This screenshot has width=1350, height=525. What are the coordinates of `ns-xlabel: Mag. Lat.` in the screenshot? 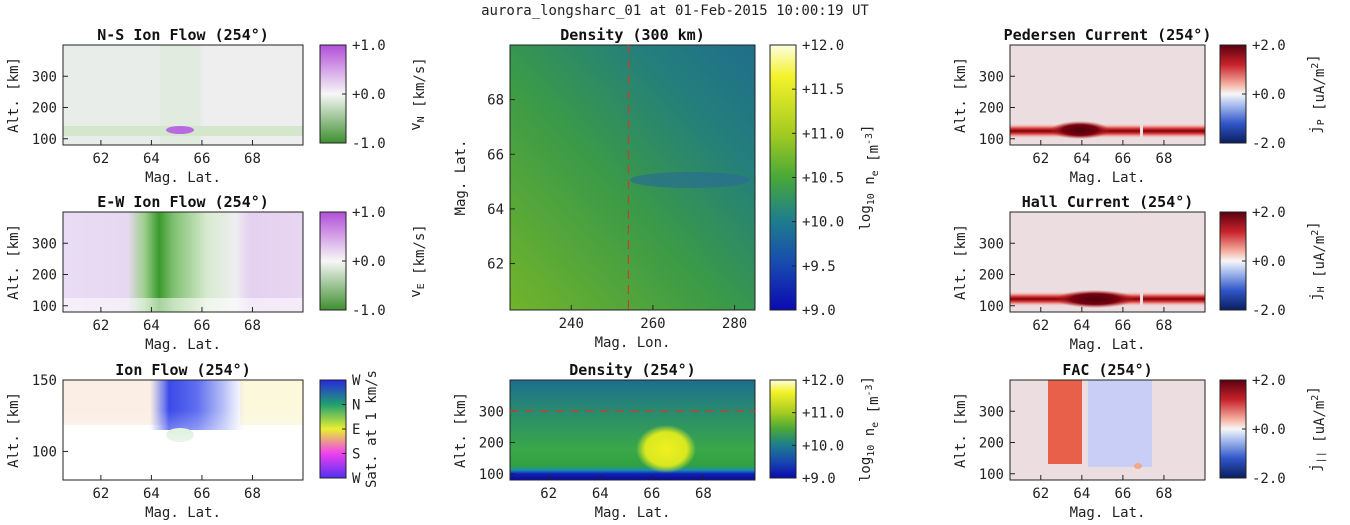 It's located at (183, 178).